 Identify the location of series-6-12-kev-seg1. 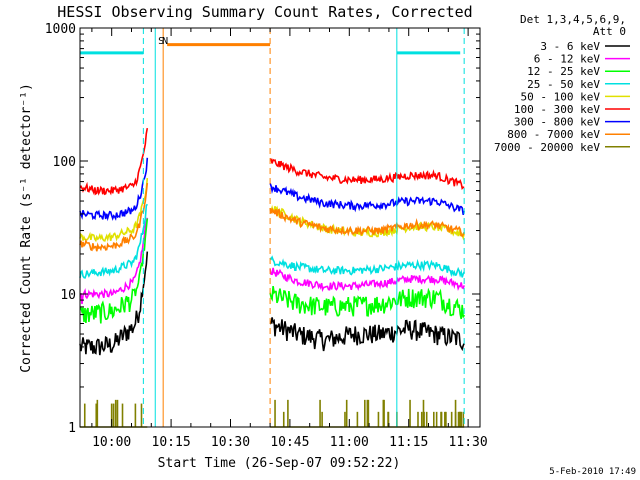
(114, 260).